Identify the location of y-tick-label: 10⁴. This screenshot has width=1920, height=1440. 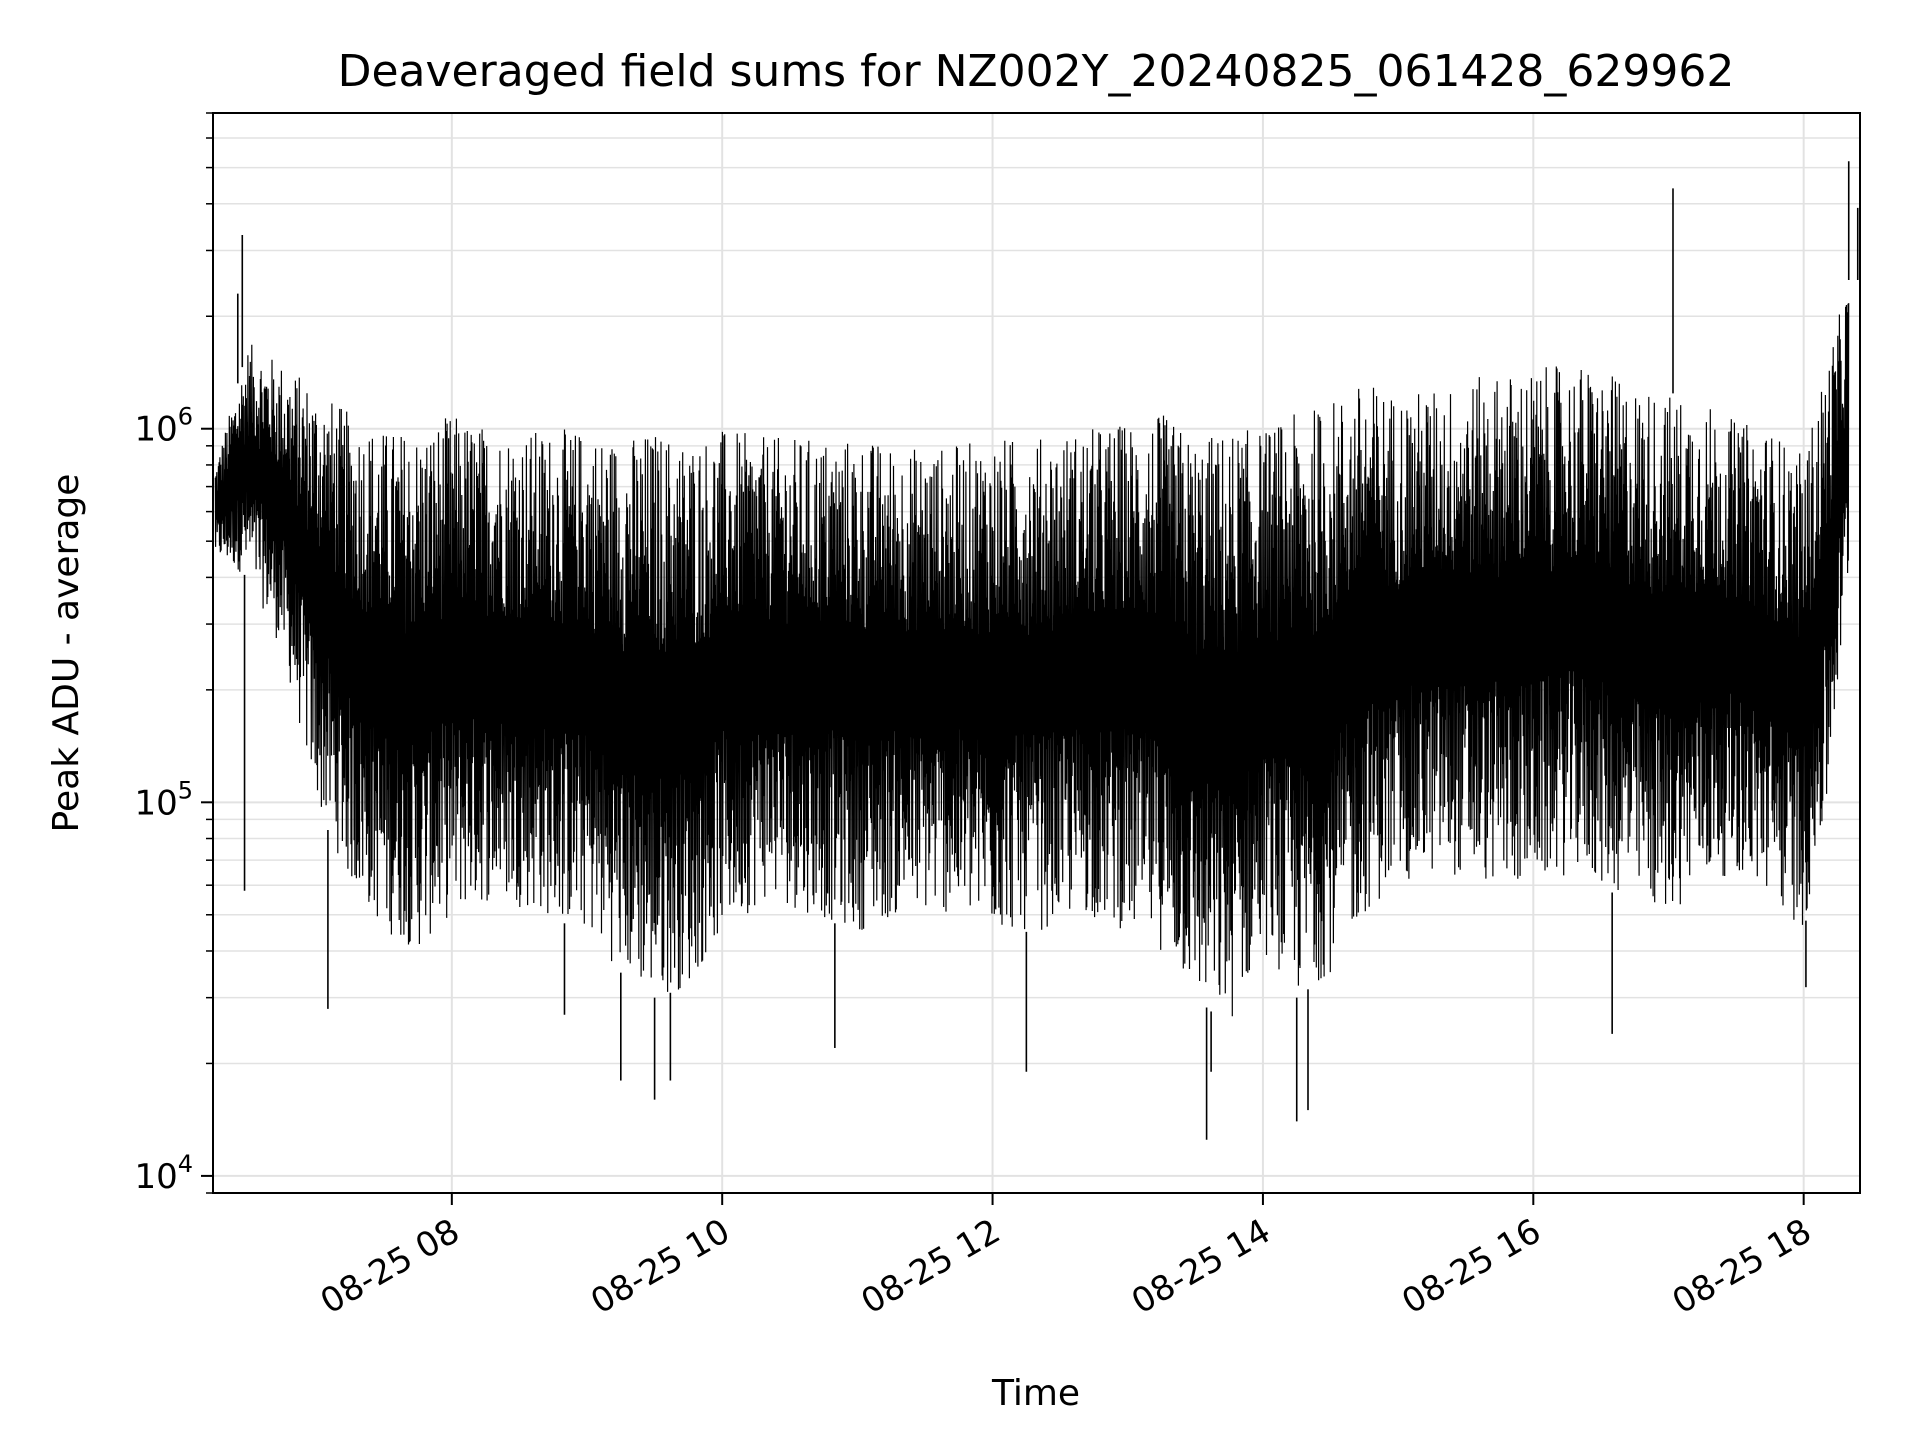
(163, 1173).